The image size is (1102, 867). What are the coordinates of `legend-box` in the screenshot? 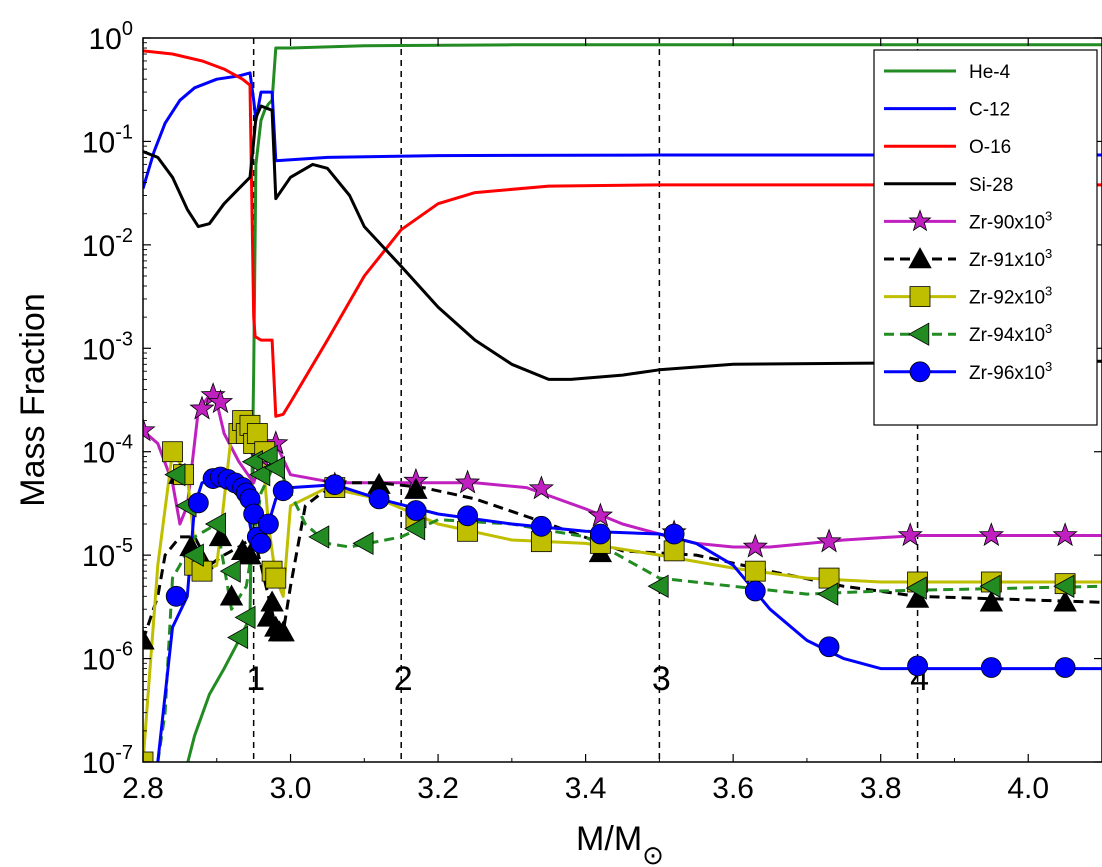 It's located at (985, 237).